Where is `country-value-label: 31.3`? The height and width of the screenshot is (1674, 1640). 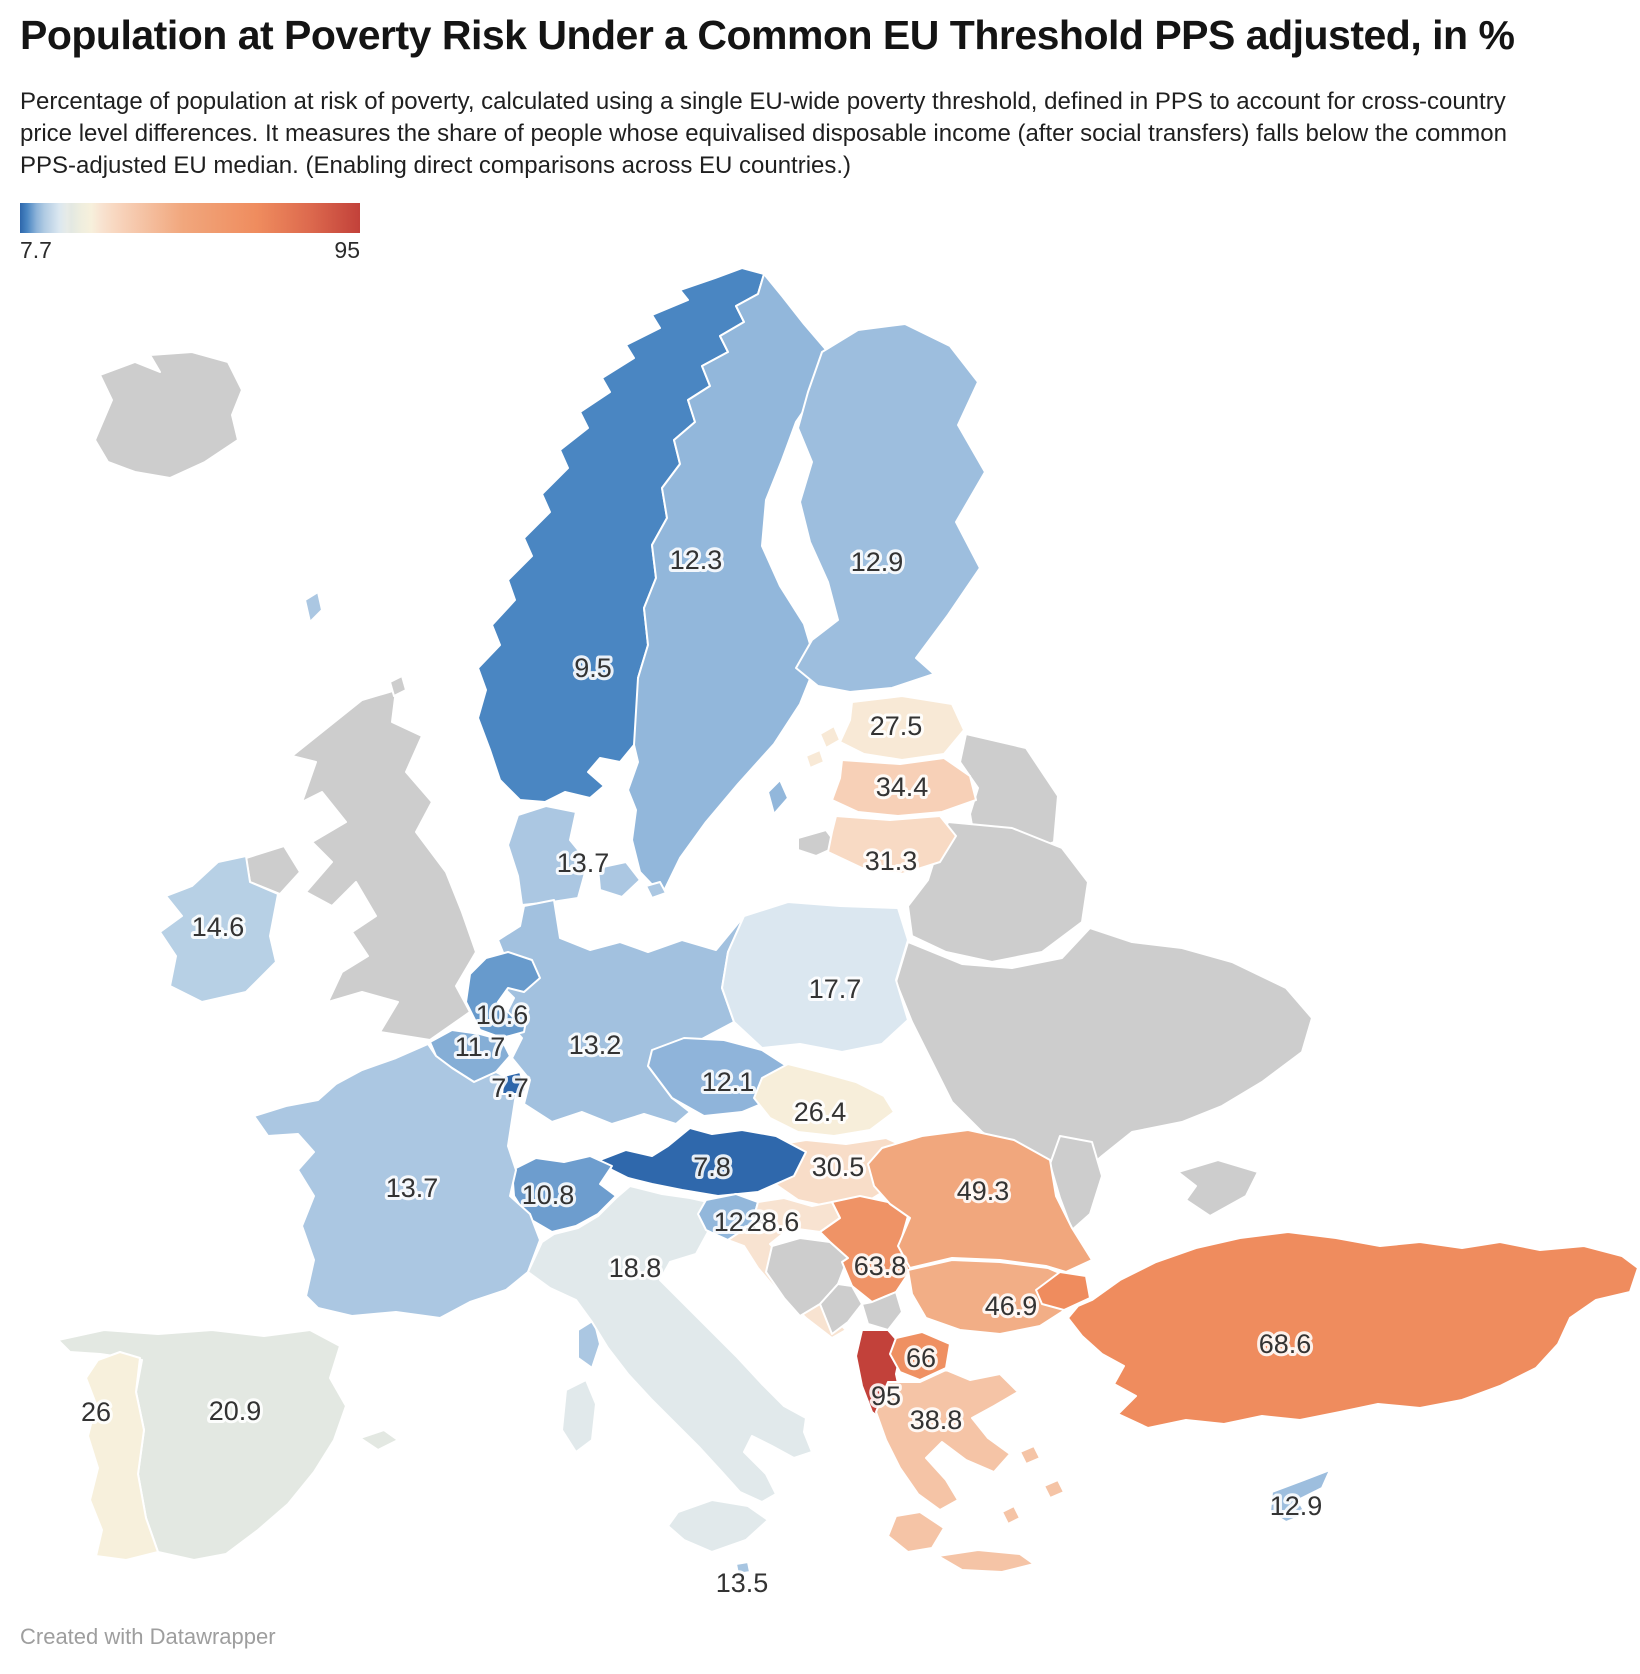 country-value-label: 31.3 is located at coordinates (891, 861).